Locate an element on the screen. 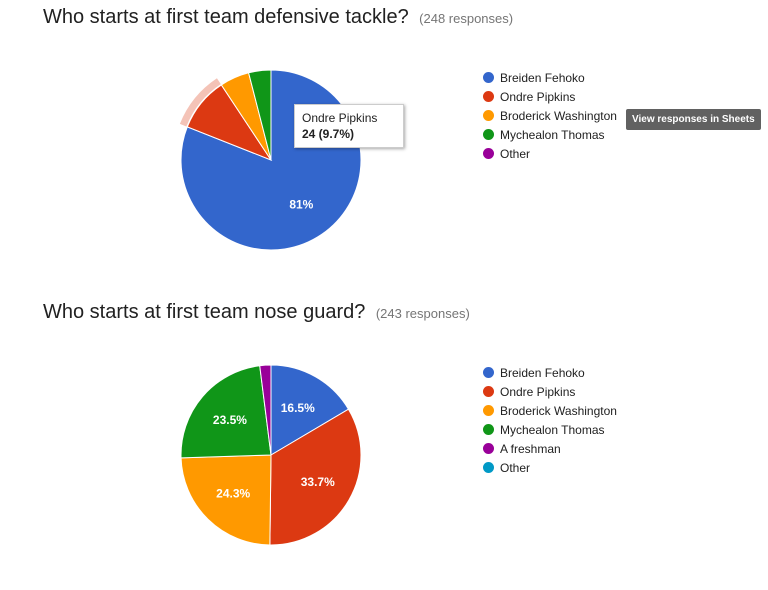 This screenshot has width=768, height=590. pie-slice-ondre-pipkins is located at coordinates (315, 477).